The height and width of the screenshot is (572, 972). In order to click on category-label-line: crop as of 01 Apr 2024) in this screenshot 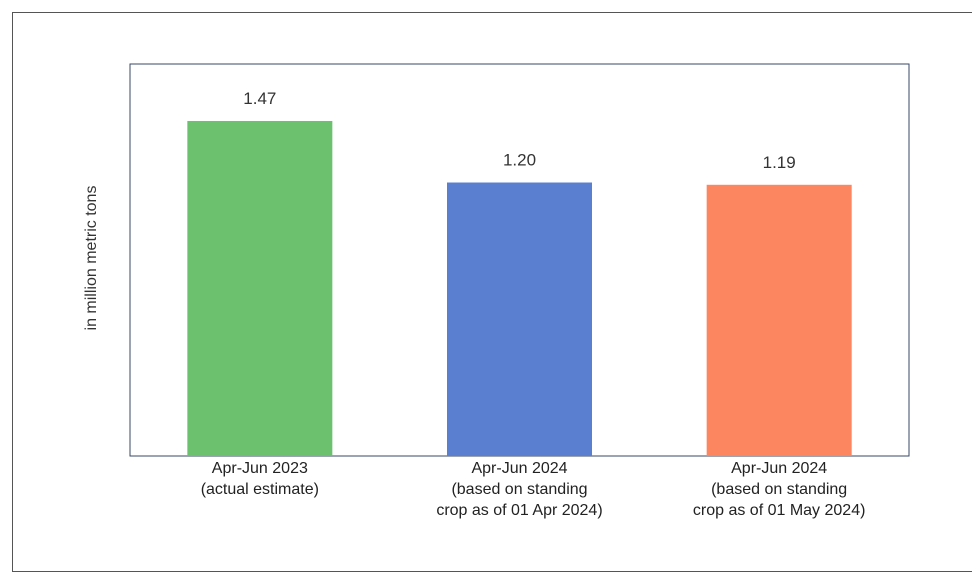, I will do `click(519, 510)`.